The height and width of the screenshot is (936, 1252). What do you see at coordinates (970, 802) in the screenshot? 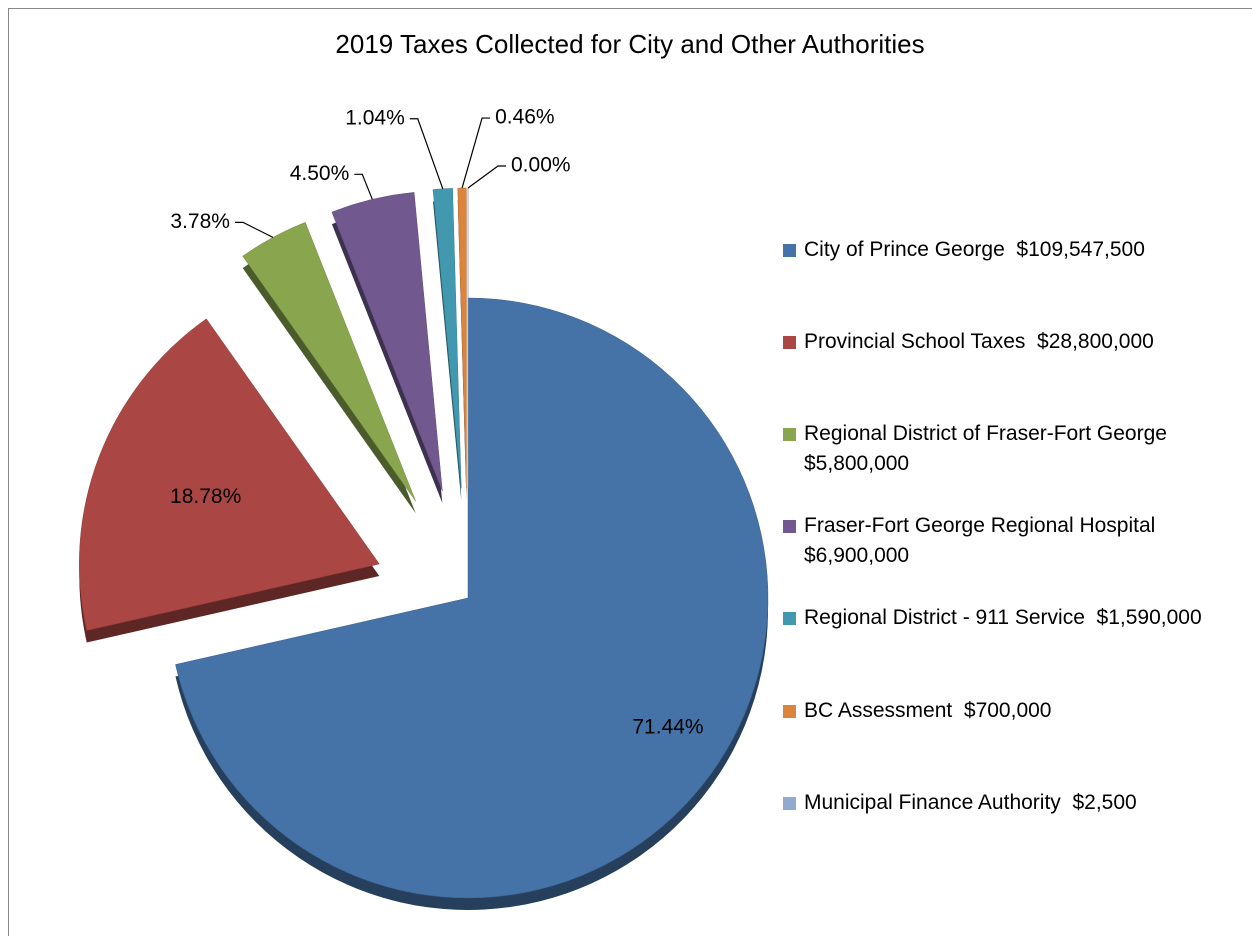
I see `legend-label: Municipal Finance Authority $2,500` at bounding box center [970, 802].